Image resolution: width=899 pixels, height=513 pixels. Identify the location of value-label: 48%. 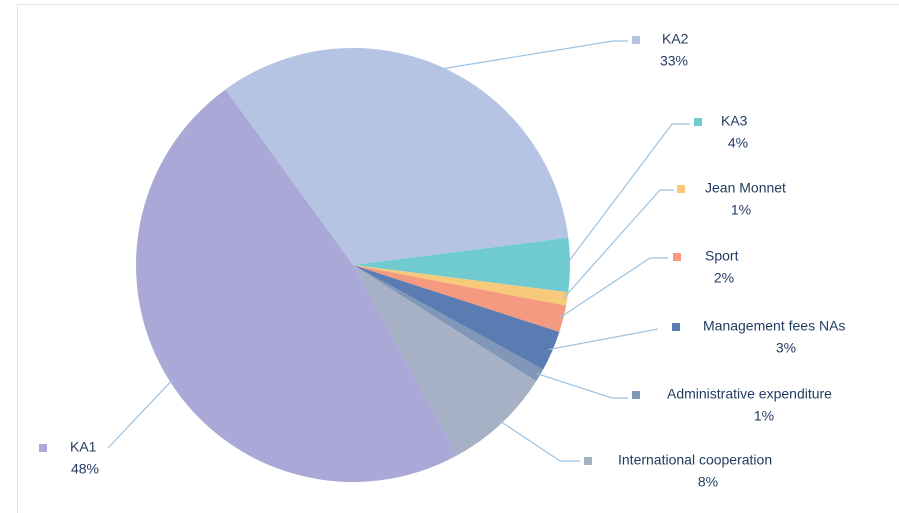
(85, 469).